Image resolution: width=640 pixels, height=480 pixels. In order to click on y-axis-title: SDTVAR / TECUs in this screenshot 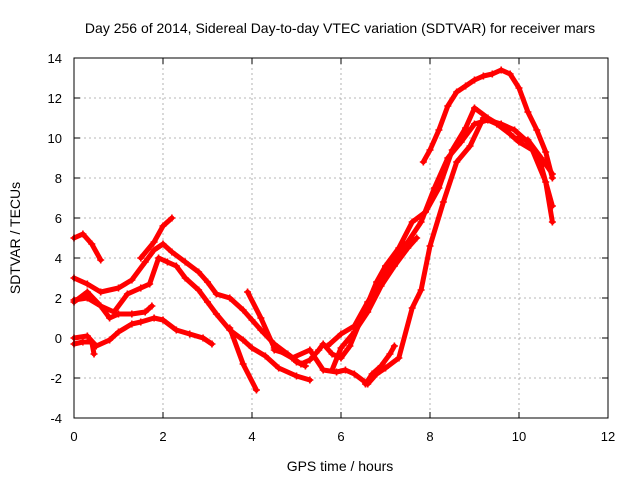, I will do `click(15, 238)`.